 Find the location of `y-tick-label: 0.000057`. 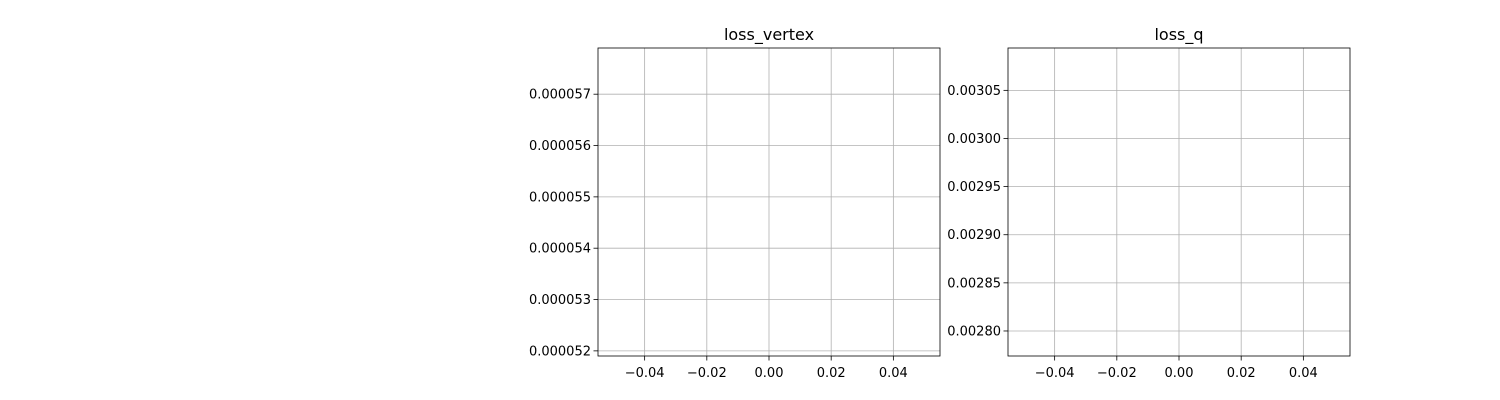

y-tick-label: 0.000057 is located at coordinates (560, 95).